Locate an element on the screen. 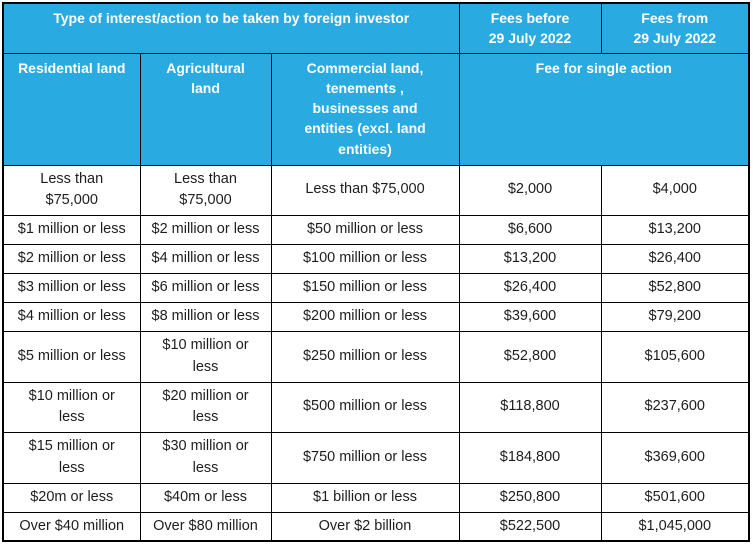 This screenshot has height=554, width=753. table-cell: $200 million or less is located at coordinates (365, 317).